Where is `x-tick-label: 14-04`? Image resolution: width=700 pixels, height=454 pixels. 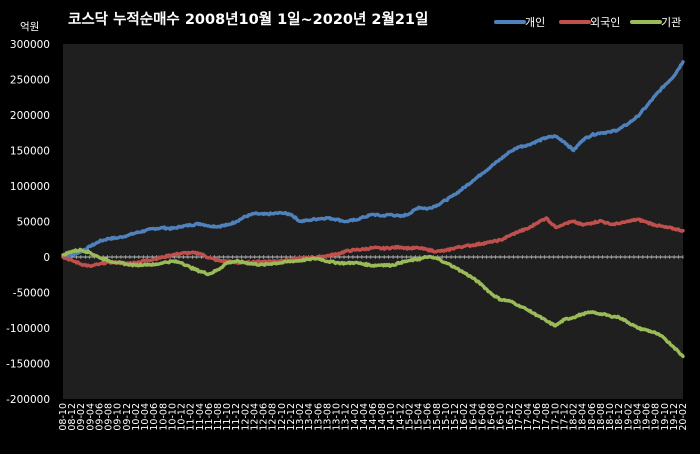
x-tick-label: 14-04 is located at coordinates (364, 417).